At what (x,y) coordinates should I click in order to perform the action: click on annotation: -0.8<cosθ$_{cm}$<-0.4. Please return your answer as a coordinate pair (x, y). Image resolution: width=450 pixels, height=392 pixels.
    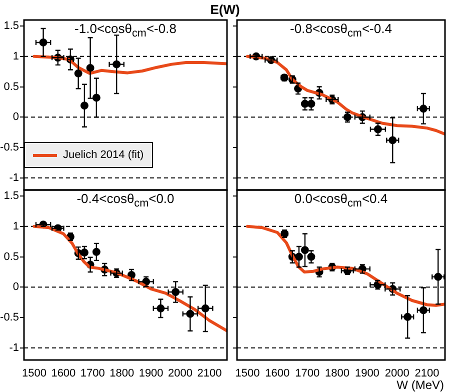
    Looking at the image, I should click on (341, 30).